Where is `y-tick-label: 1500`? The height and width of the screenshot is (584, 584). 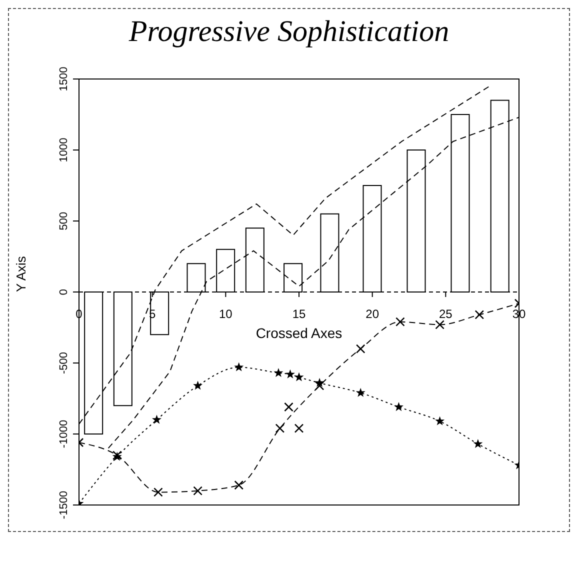
y-tick-label: 1500 is located at coordinates (64, 79).